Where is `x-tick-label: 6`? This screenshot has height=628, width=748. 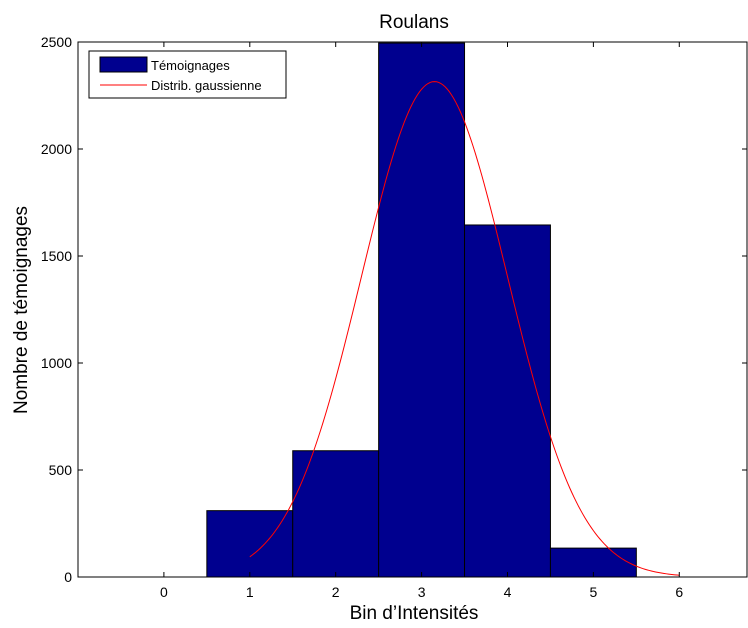 x-tick-label: 6 is located at coordinates (679, 592).